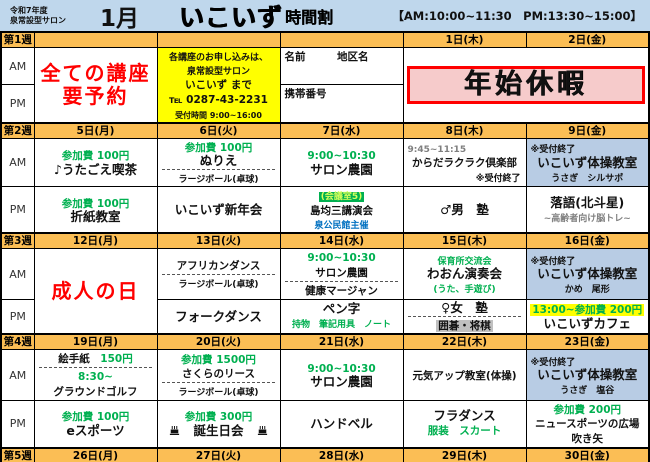 This screenshot has width=650, height=462. I want to click on week-label: 第3週, so click(17, 241).